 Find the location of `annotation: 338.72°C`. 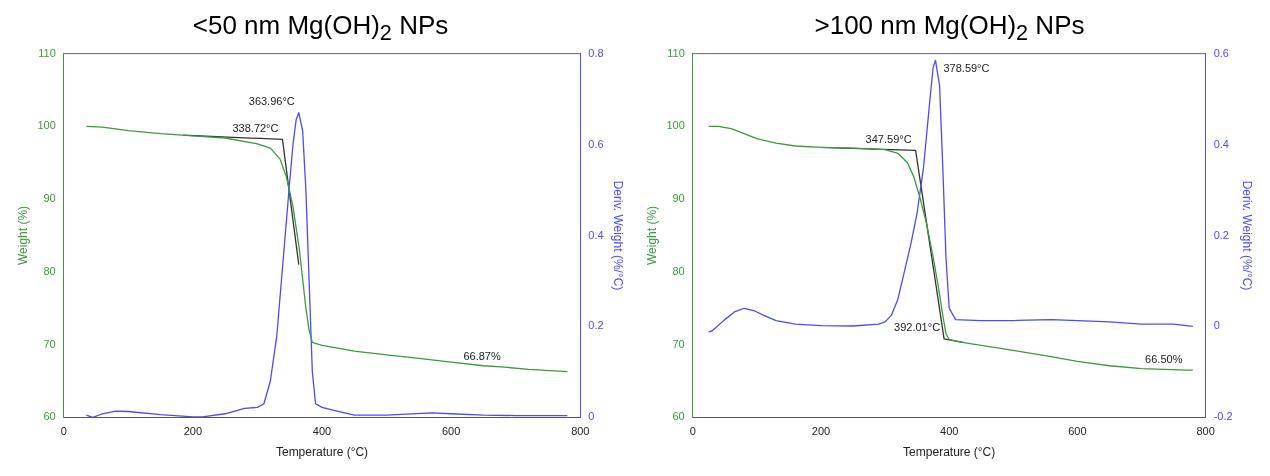

annotation: 338.72°C is located at coordinates (255, 127).